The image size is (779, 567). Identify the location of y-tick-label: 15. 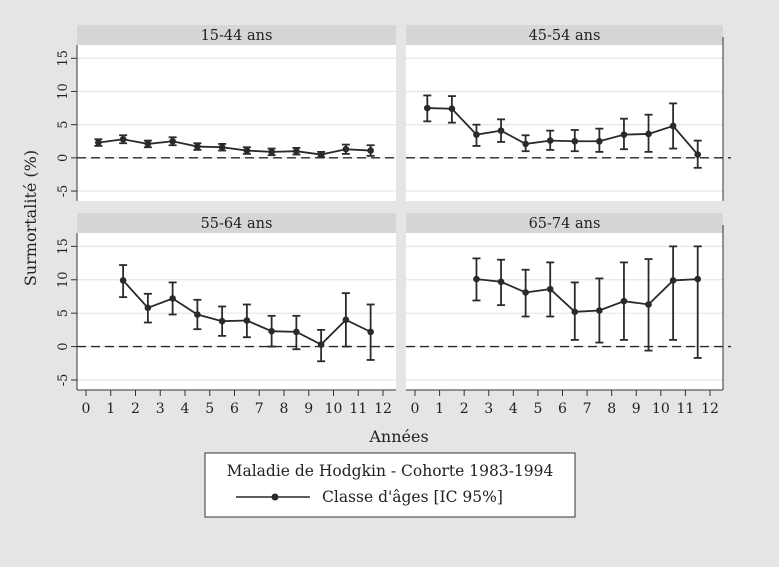
(63, 246).